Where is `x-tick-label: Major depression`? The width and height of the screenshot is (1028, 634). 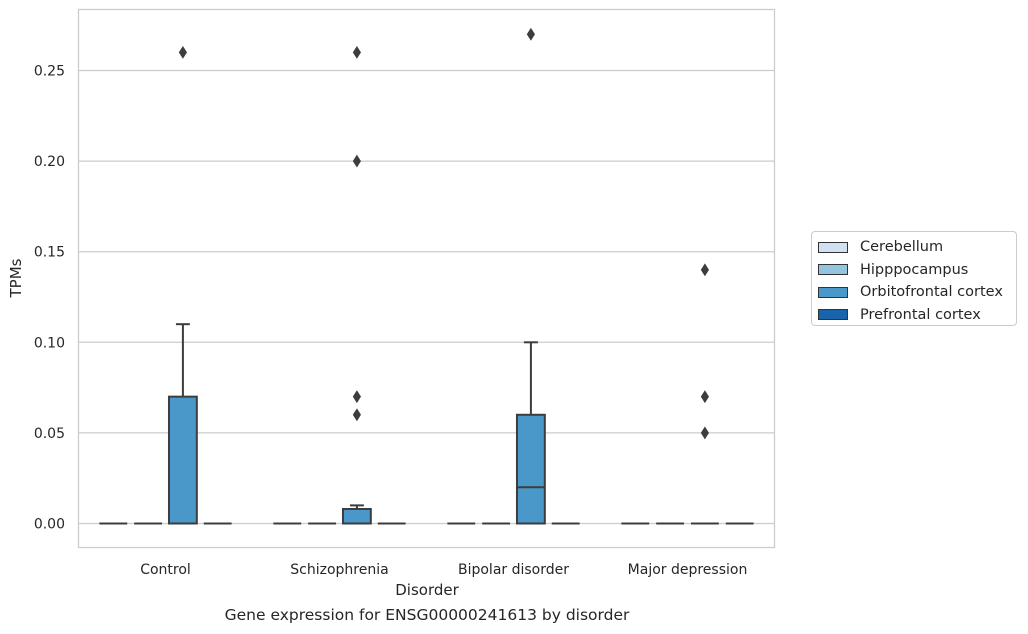
x-tick-label: Major depression is located at coordinates (688, 570).